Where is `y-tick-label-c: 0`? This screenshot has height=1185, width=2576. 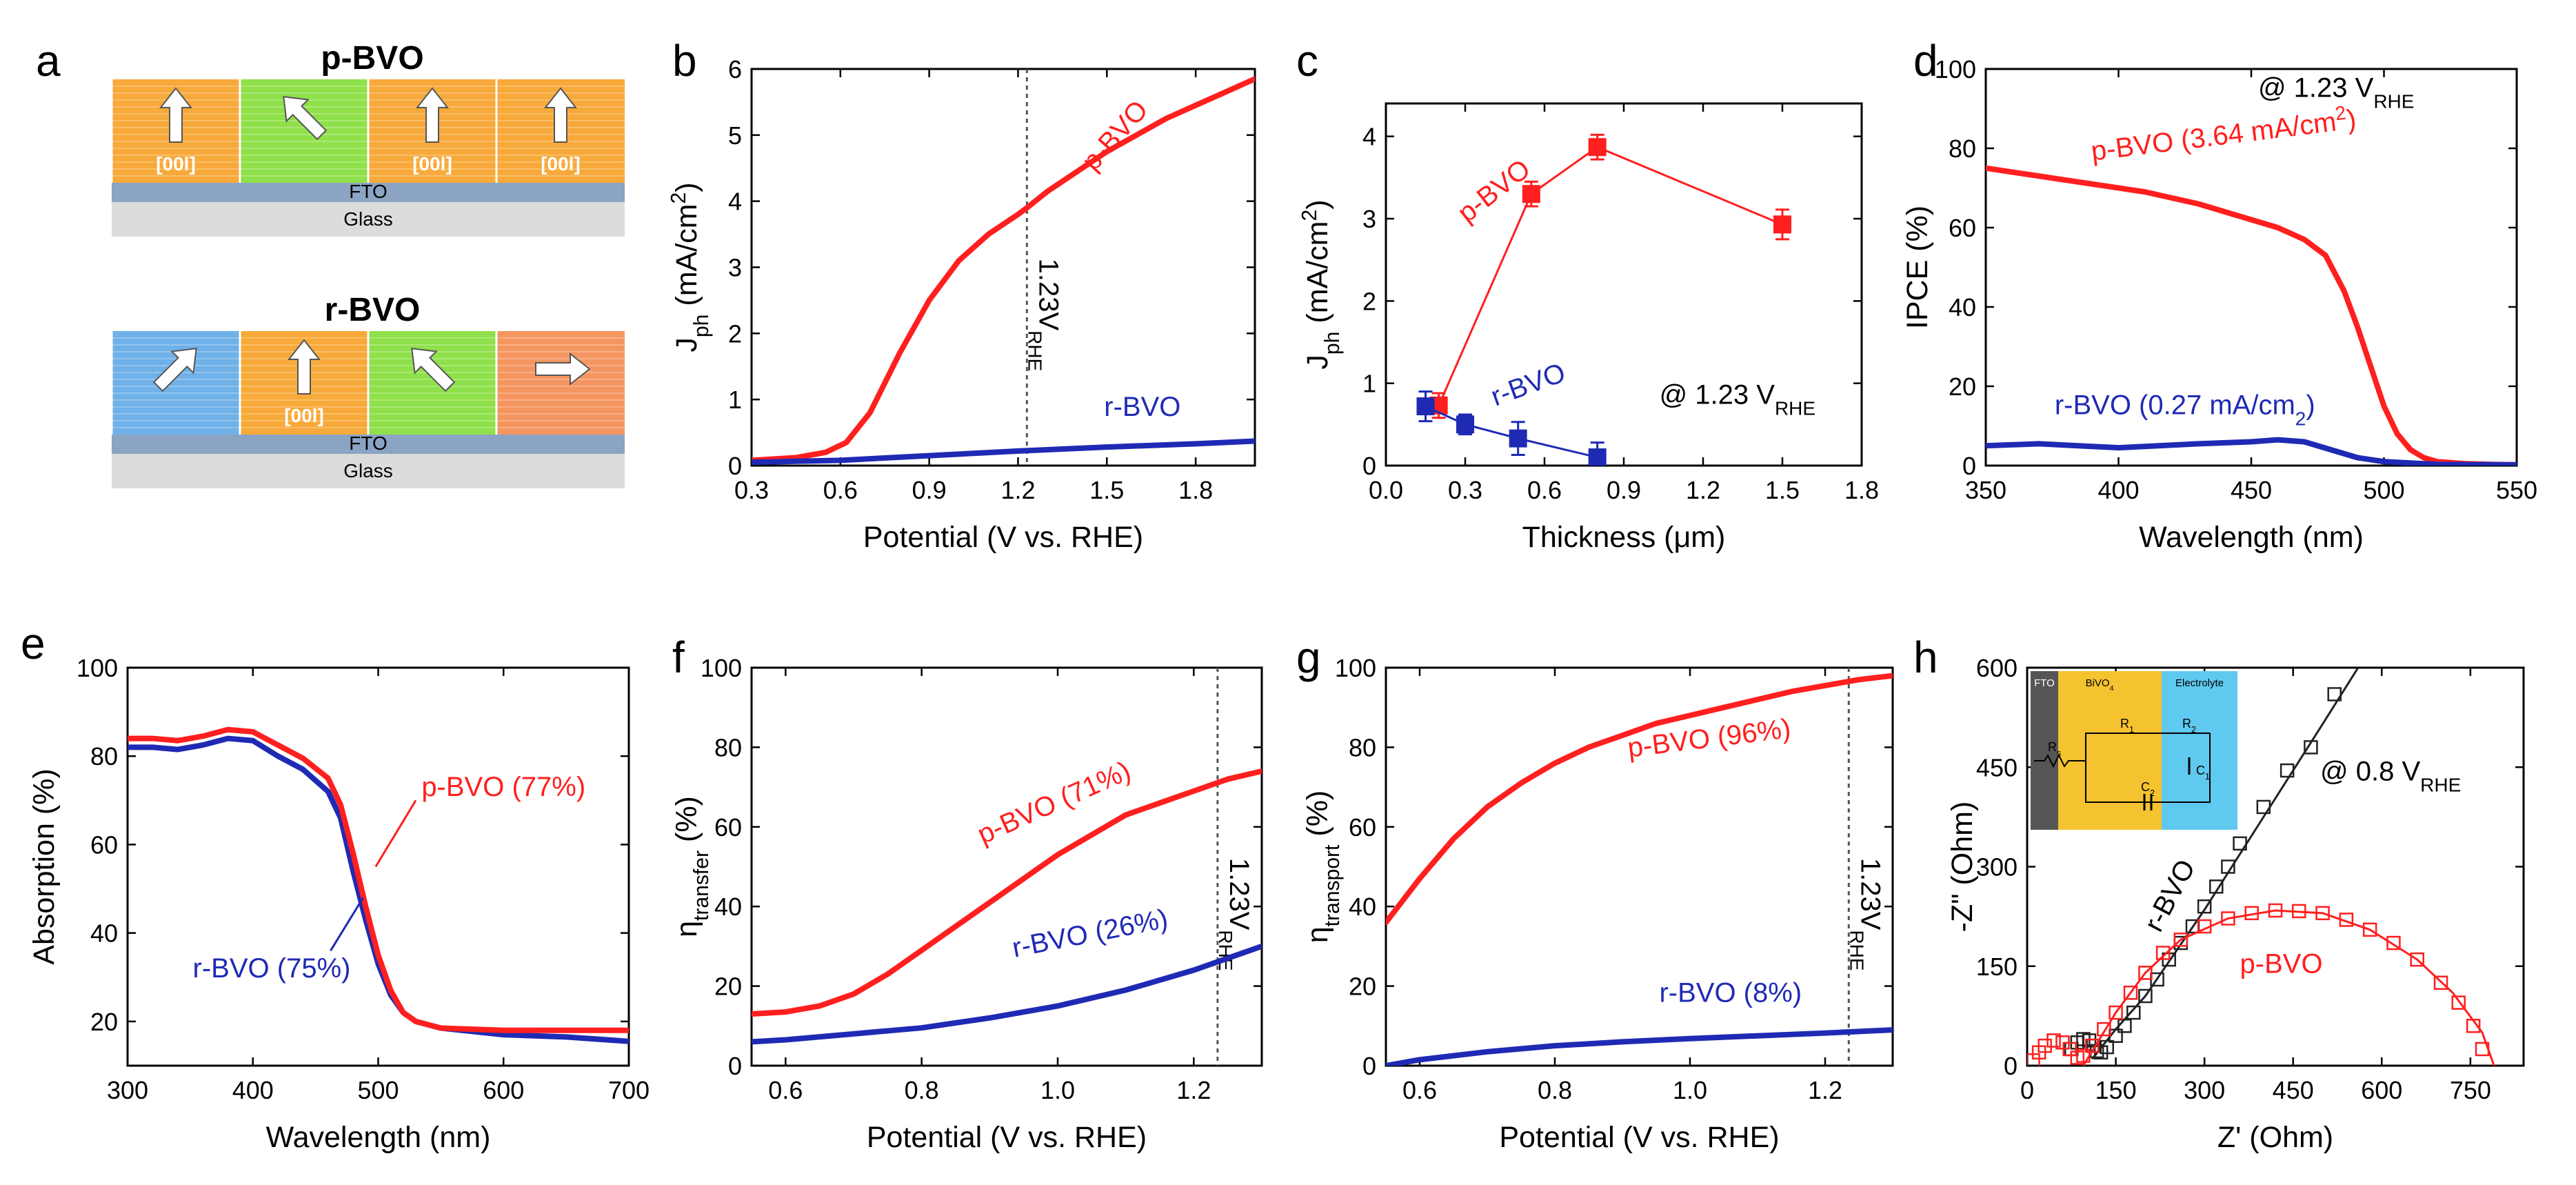 y-tick-label-c: 0 is located at coordinates (1369, 466).